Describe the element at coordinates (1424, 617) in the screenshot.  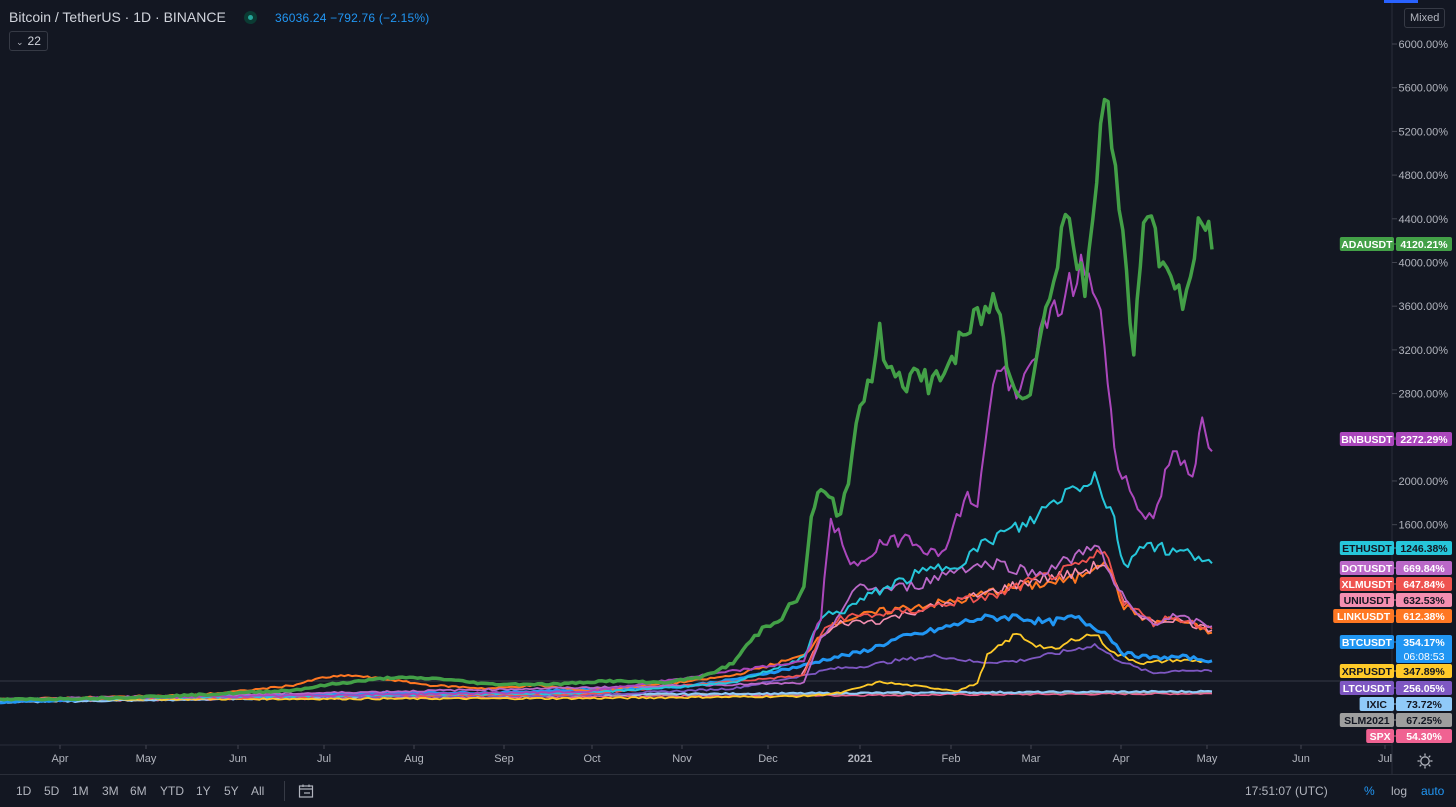
I see `series-value-label: 612.38%` at that location.